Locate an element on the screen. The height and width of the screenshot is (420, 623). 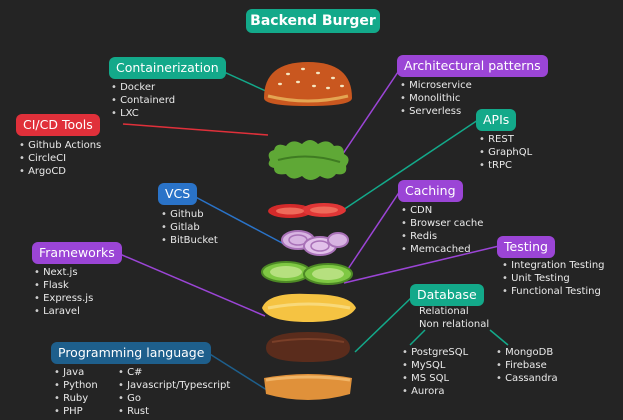
top-bun-icon is located at coordinates (308, 84).